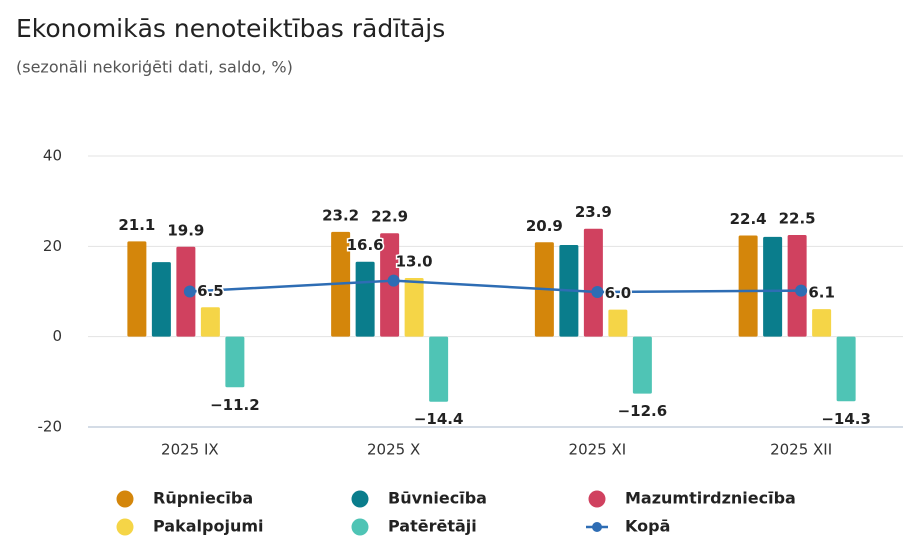  What do you see at coordinates (52, 246) in the screenshot?
I see `y-tick-label: 20` at bounding box center [52, 246].